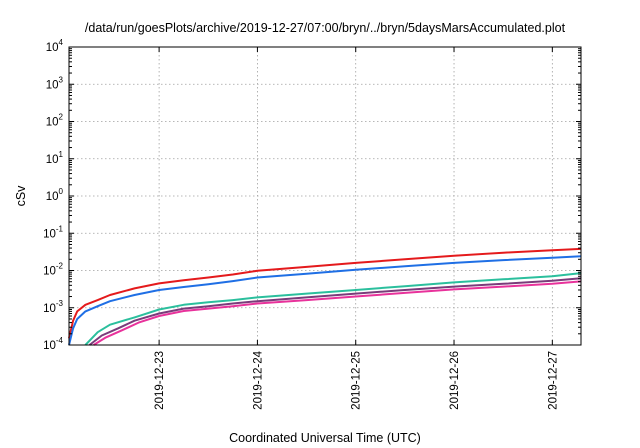 This screenshot has height=448, width=640. Describe the element at coordinates (55, 158) in the screenshot. I see `y-tick-label: 10¹` at that location.